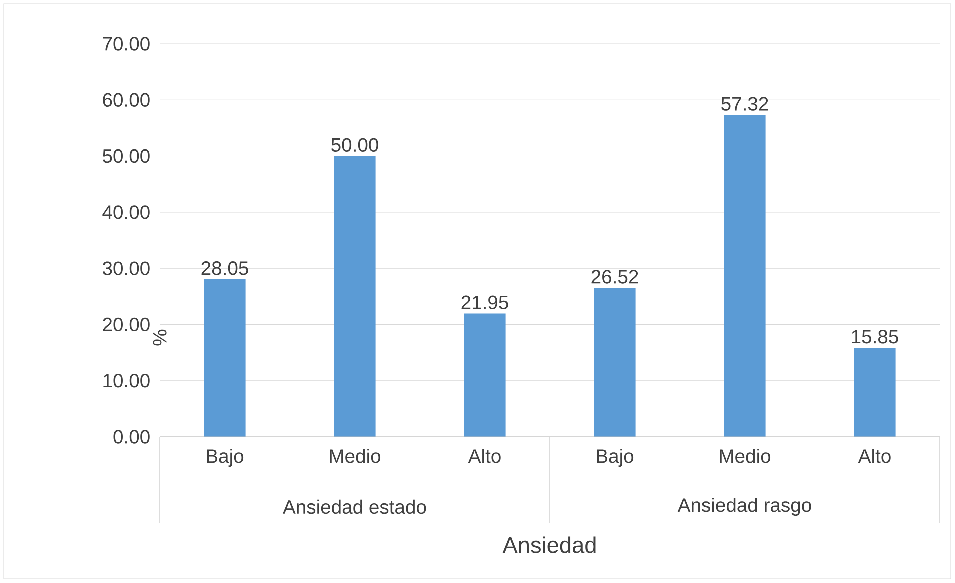  I want to click on data-label: 28.05, so click(225, 269).